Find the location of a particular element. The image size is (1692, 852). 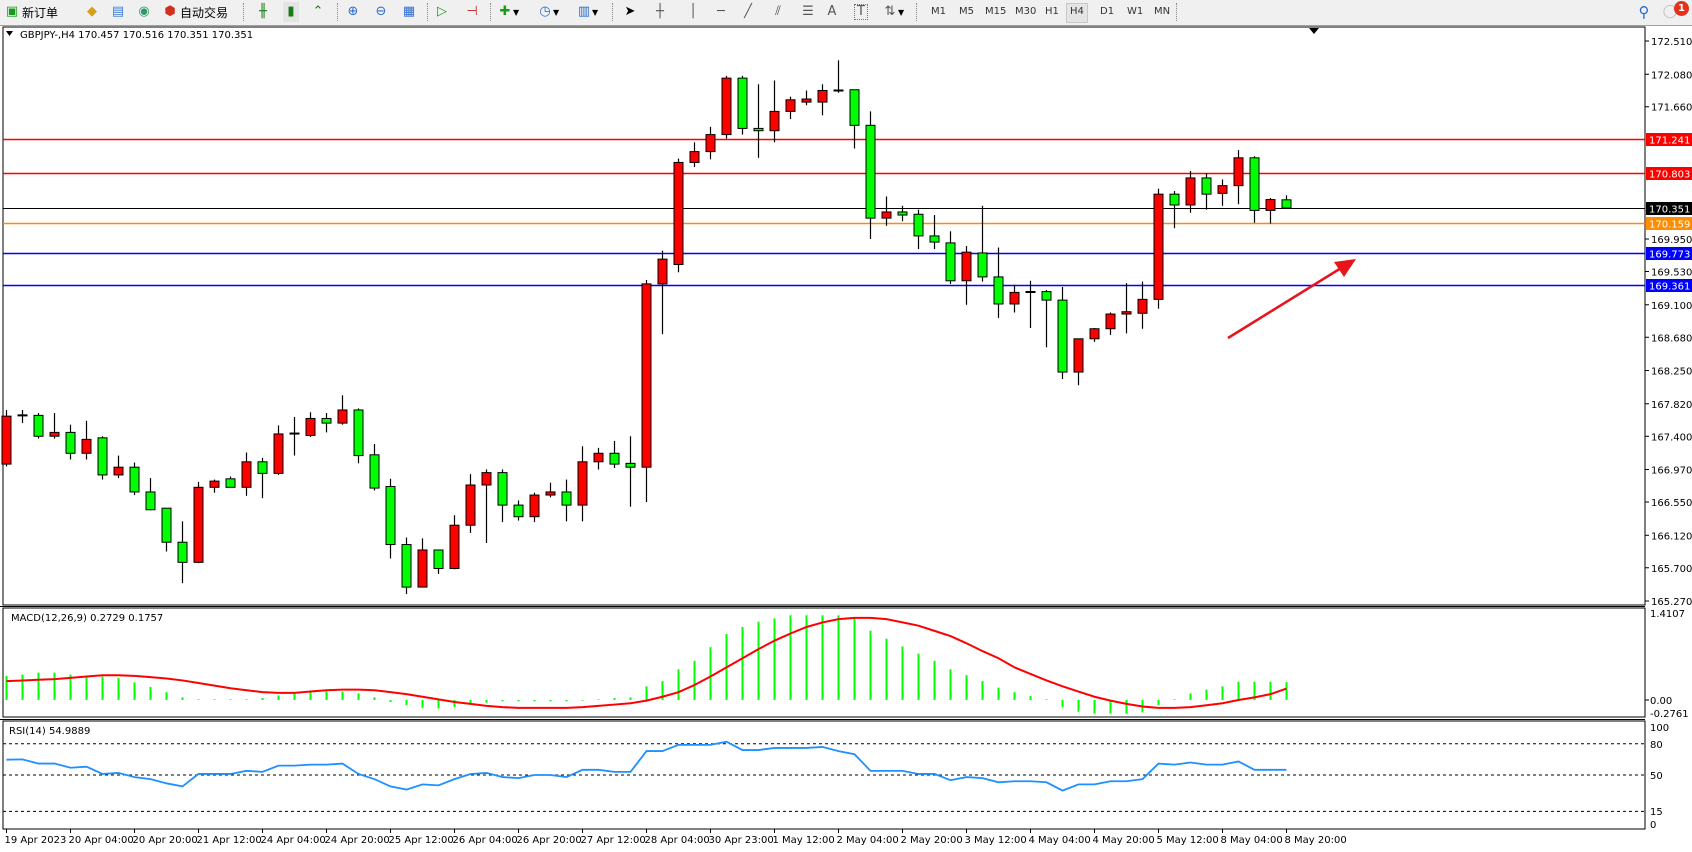

chart-shift-button: ⊣ is located at coordinates (472, 12).